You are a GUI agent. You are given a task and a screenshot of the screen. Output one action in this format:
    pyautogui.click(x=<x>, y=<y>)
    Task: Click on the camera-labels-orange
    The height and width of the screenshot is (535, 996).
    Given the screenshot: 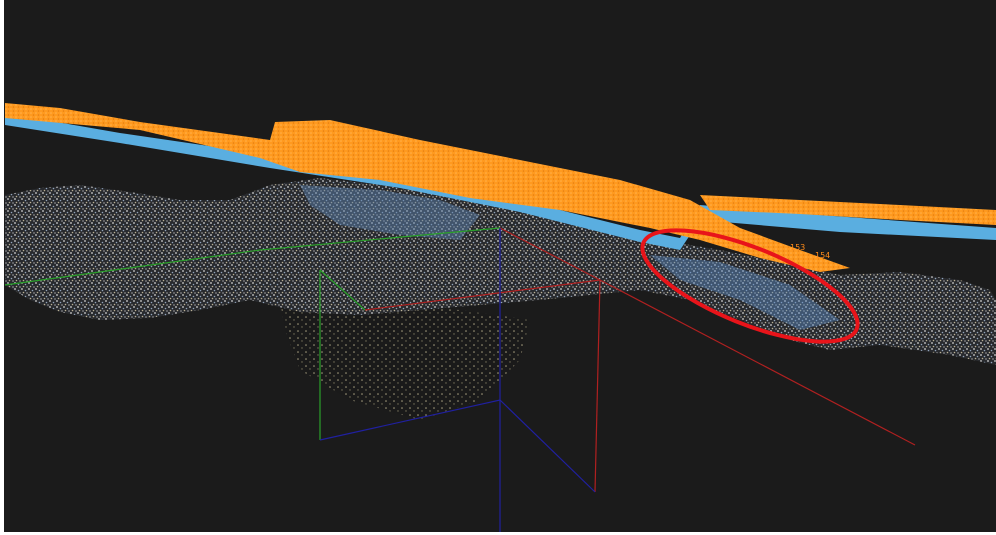 What is the action you would take?
    pyautogui.click(x=848, y=210)
    